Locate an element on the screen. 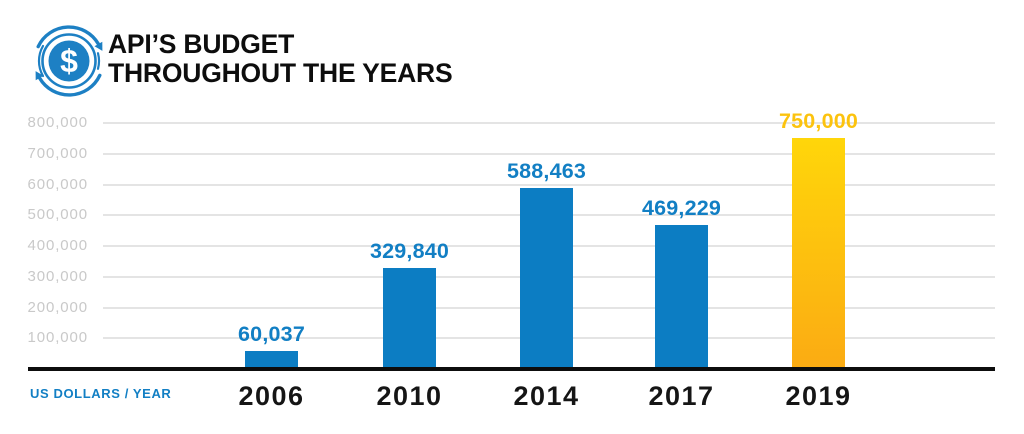 This screenshot has width=1024, height=434. bar-value-label: 469,229 is located at coordinates (681, 207).